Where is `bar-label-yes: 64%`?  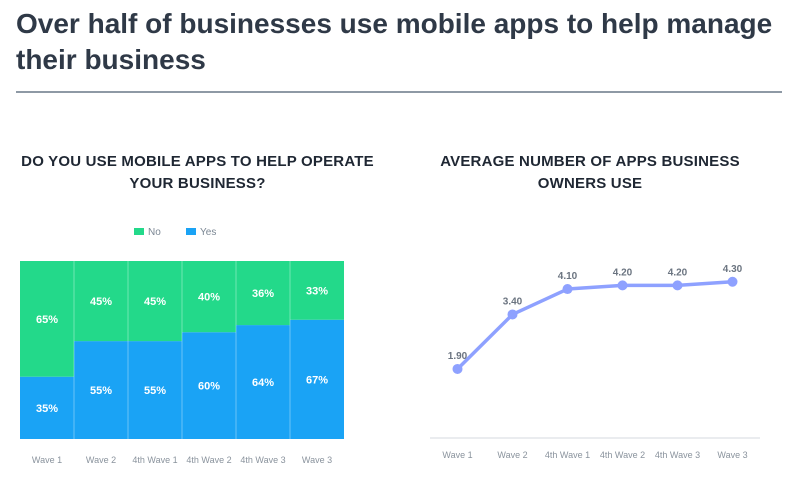
bar-label-yes: 64% is located at coordinates (263, 383).